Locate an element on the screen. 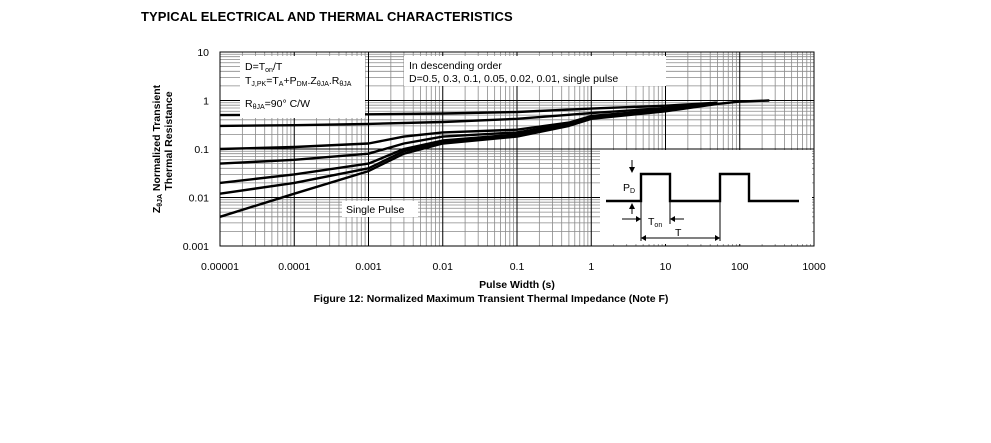  svg-text: ZθJA Normalized Transient is located at coordinates (157, 148).